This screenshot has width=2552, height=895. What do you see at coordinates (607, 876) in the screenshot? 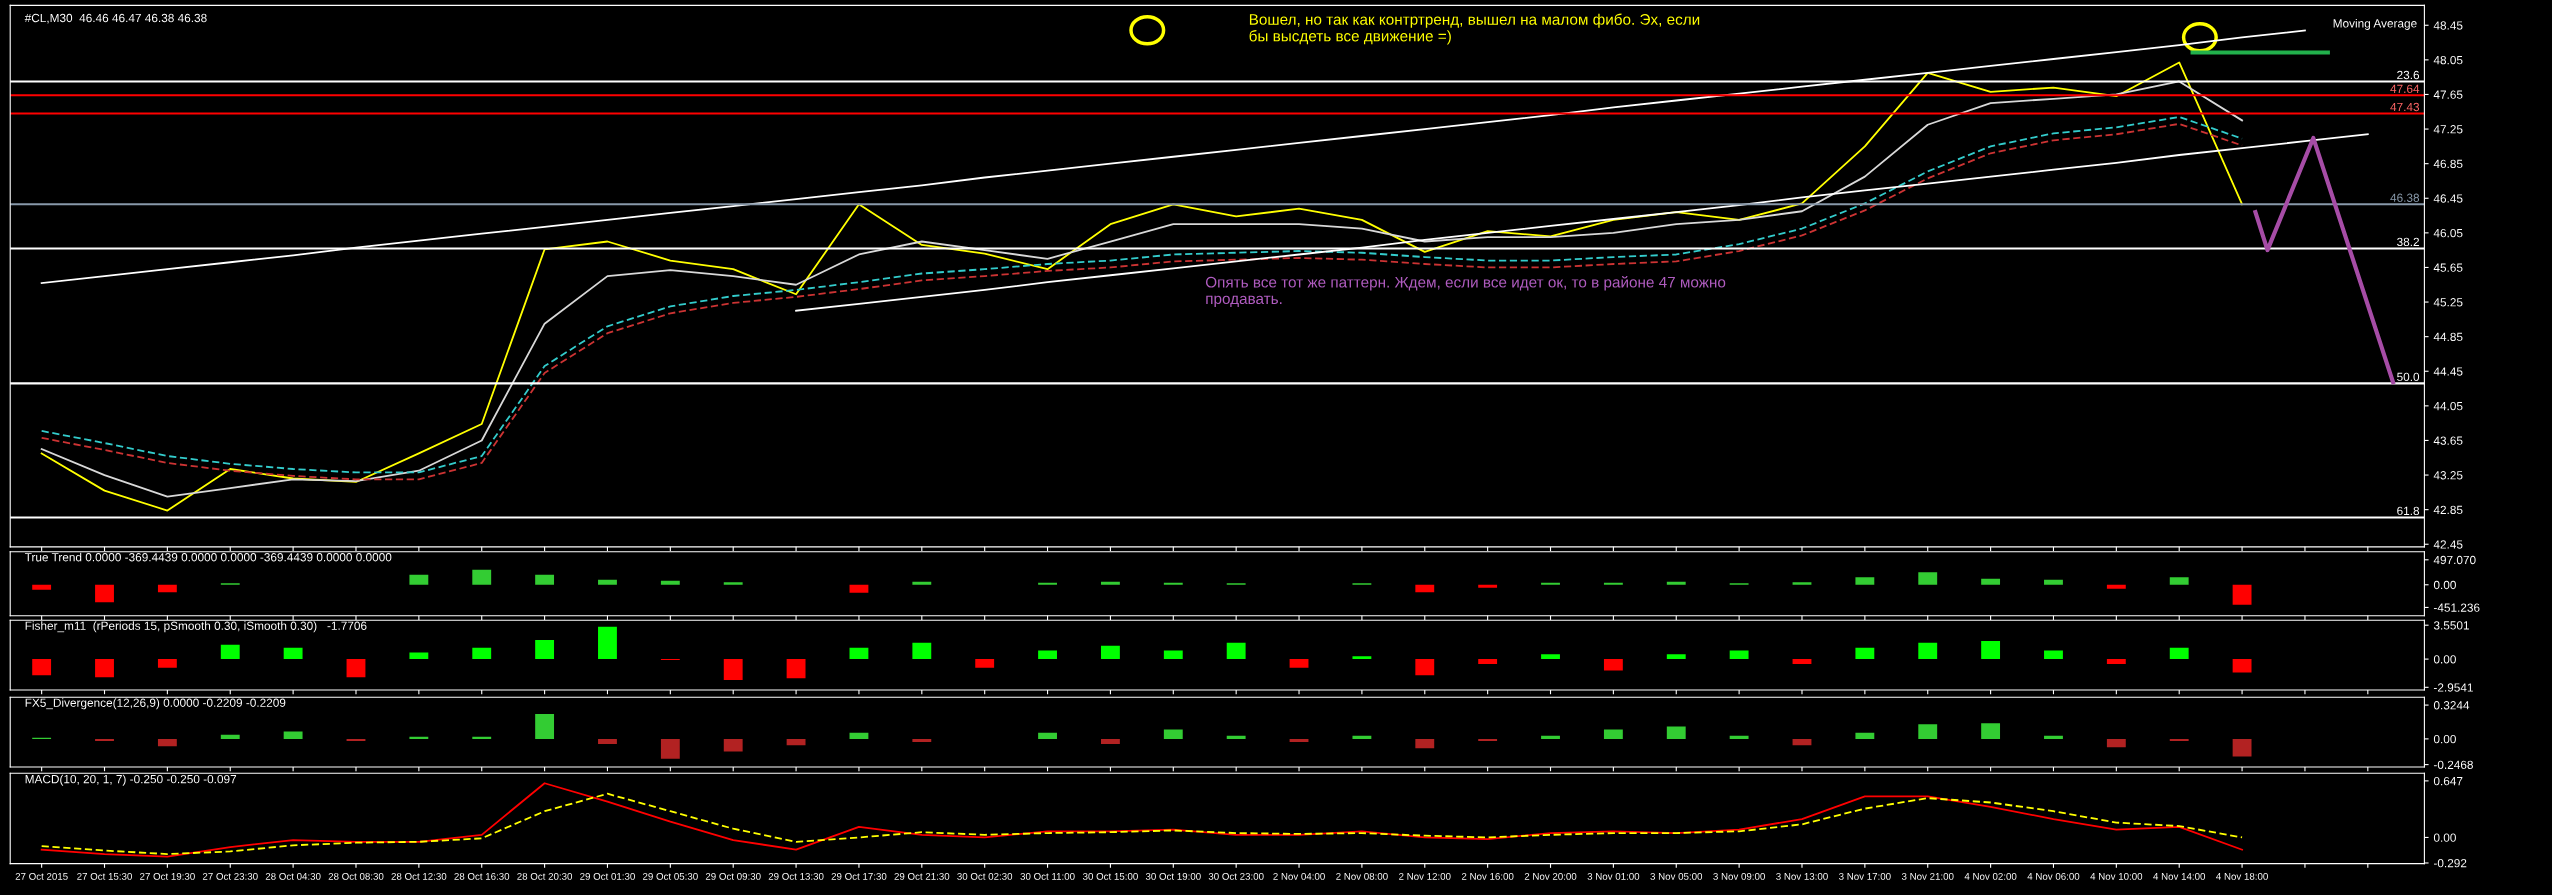
I see `x-tick-label: 29 Oct 01:30` at bounding box center [607, 876].